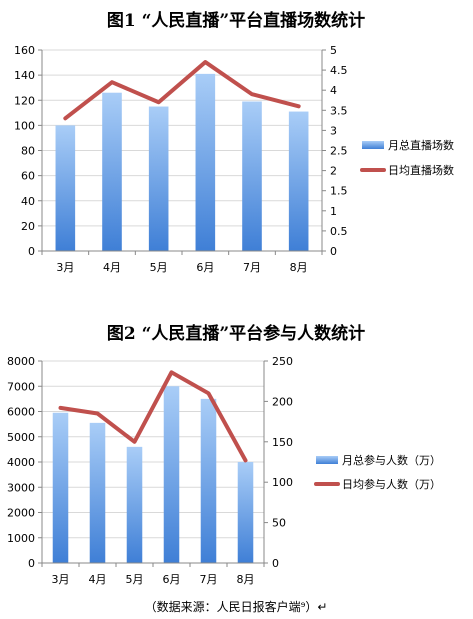  I want to click on chart-2-bars, so click(153, 474).